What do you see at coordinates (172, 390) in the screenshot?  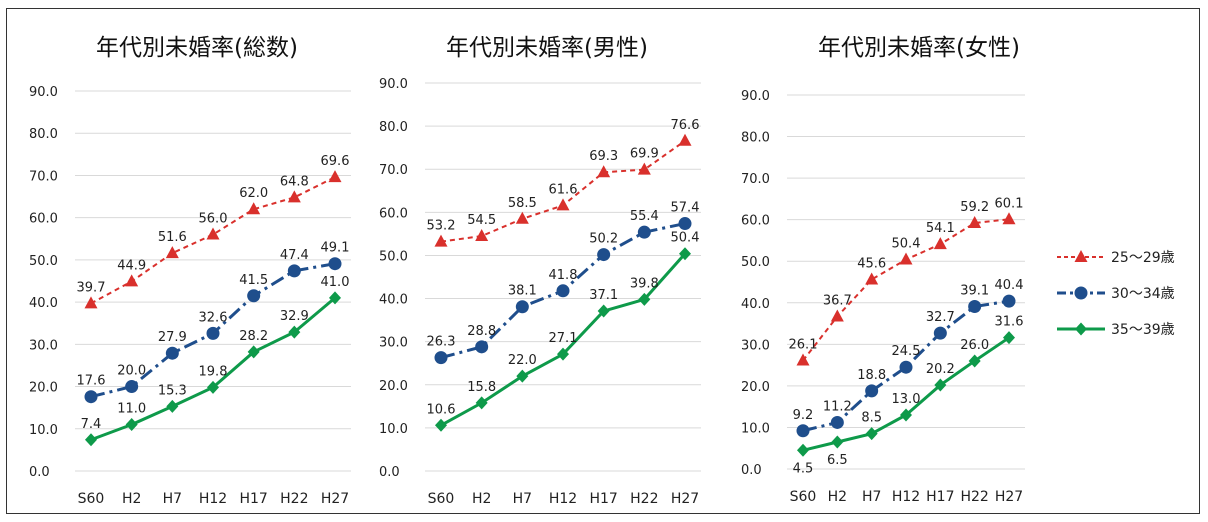 I see `data-label: 15.3` at bounding box center [172, 390].